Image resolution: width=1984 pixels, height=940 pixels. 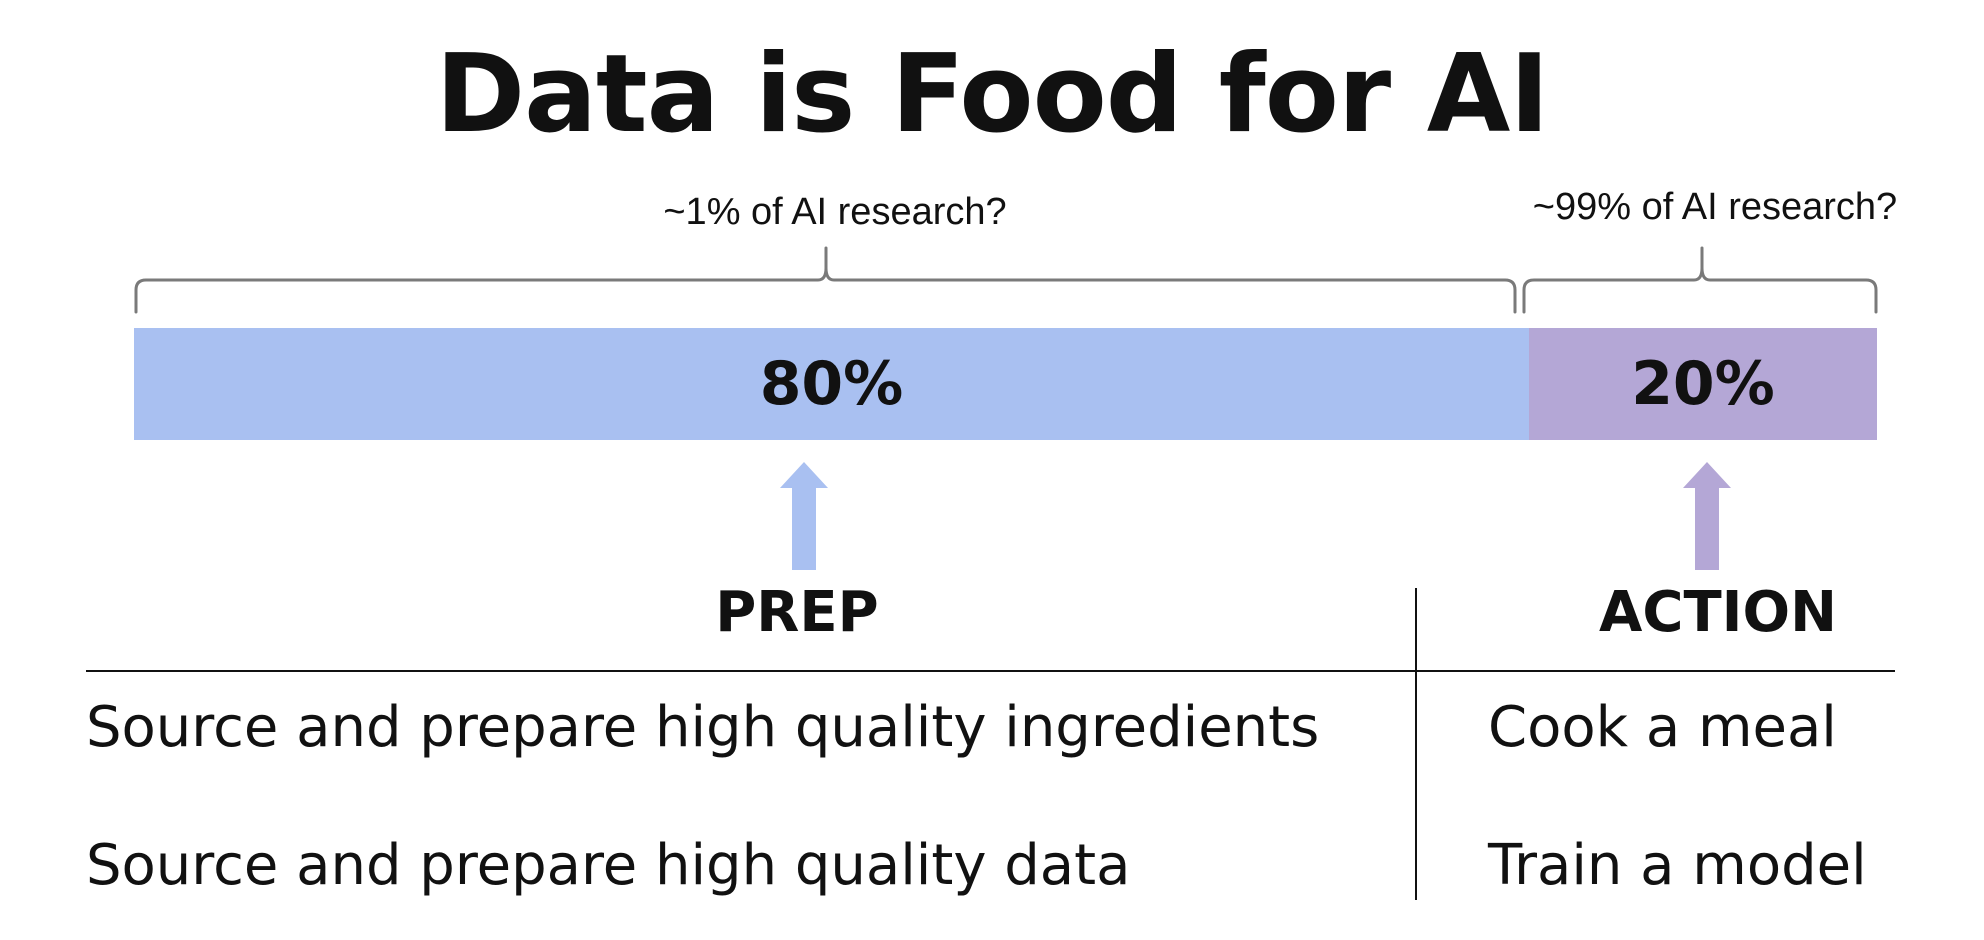 I want to click on page-title: Data is Food for AI, so click(x=992, y=94).